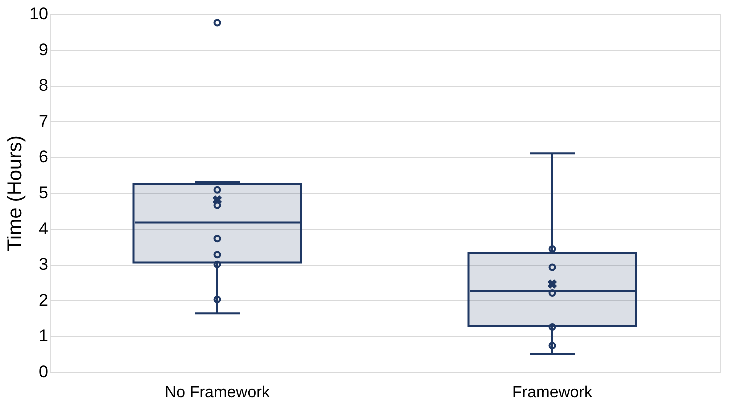  I want to click on y-tick-label: 9, so click(43, 50).